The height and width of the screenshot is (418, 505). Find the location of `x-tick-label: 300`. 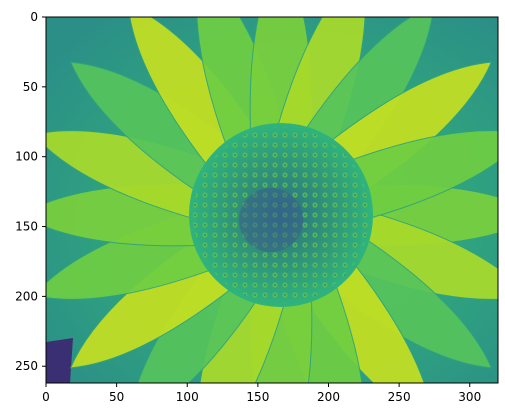

x-tick-label: 300 is located at coordinates (469, 397).